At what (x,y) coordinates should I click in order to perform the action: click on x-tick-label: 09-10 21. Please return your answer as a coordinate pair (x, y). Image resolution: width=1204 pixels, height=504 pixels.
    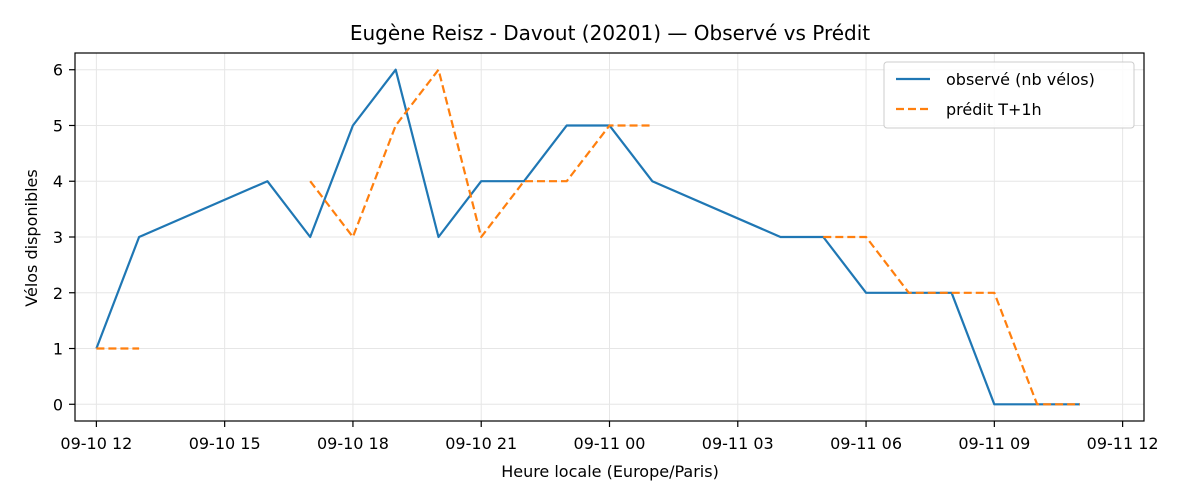
    Looking at the image, I should click on (481, 443).